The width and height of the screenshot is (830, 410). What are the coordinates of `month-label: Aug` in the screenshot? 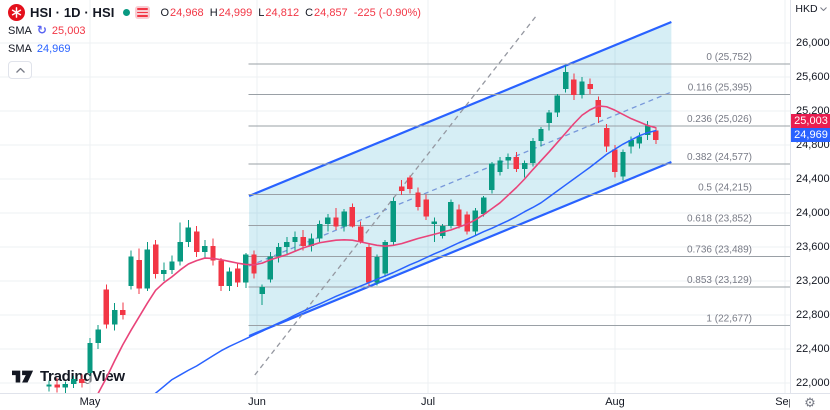 It's located at (615, 402).